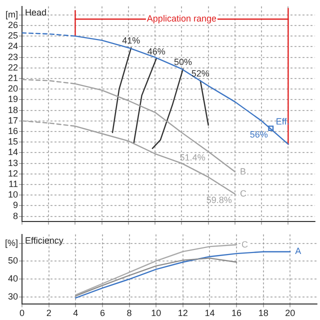 Image resolution: width=320 pixels, height=320 pixels. What do you see at coordinates (36, 12) in the screenshot?
I see `chart-title: Head` at bounding box center [36, 12].